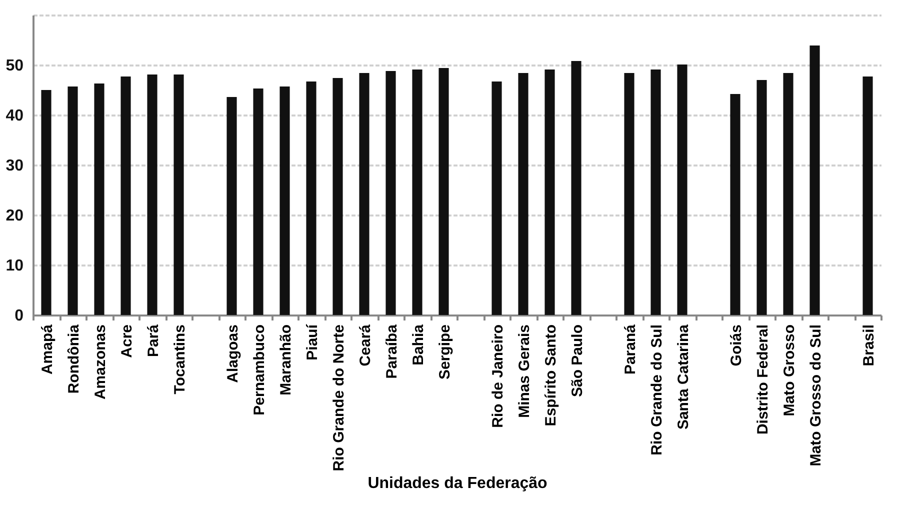 This screenshot has width=911, height=517. I want to click on x-tick-label: Pernambuco, so click(259, 370).